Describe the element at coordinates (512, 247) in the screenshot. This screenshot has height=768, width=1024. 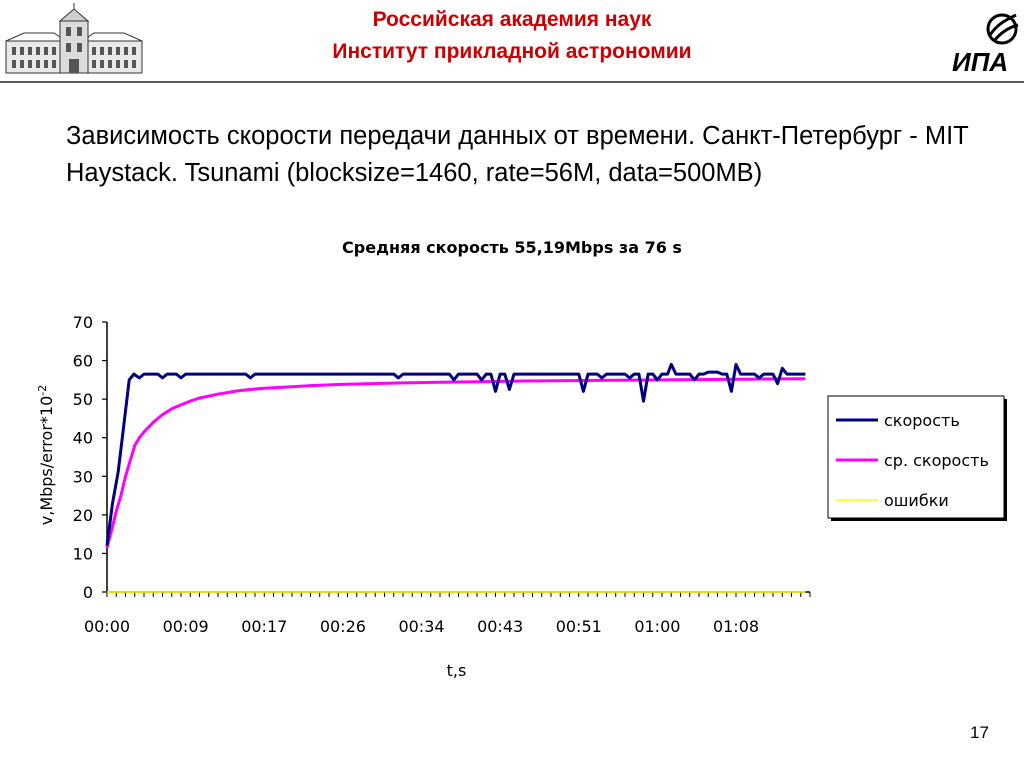
I see `chart-title: Средняя скорость 55,19Mbps за 76 s` at that location.